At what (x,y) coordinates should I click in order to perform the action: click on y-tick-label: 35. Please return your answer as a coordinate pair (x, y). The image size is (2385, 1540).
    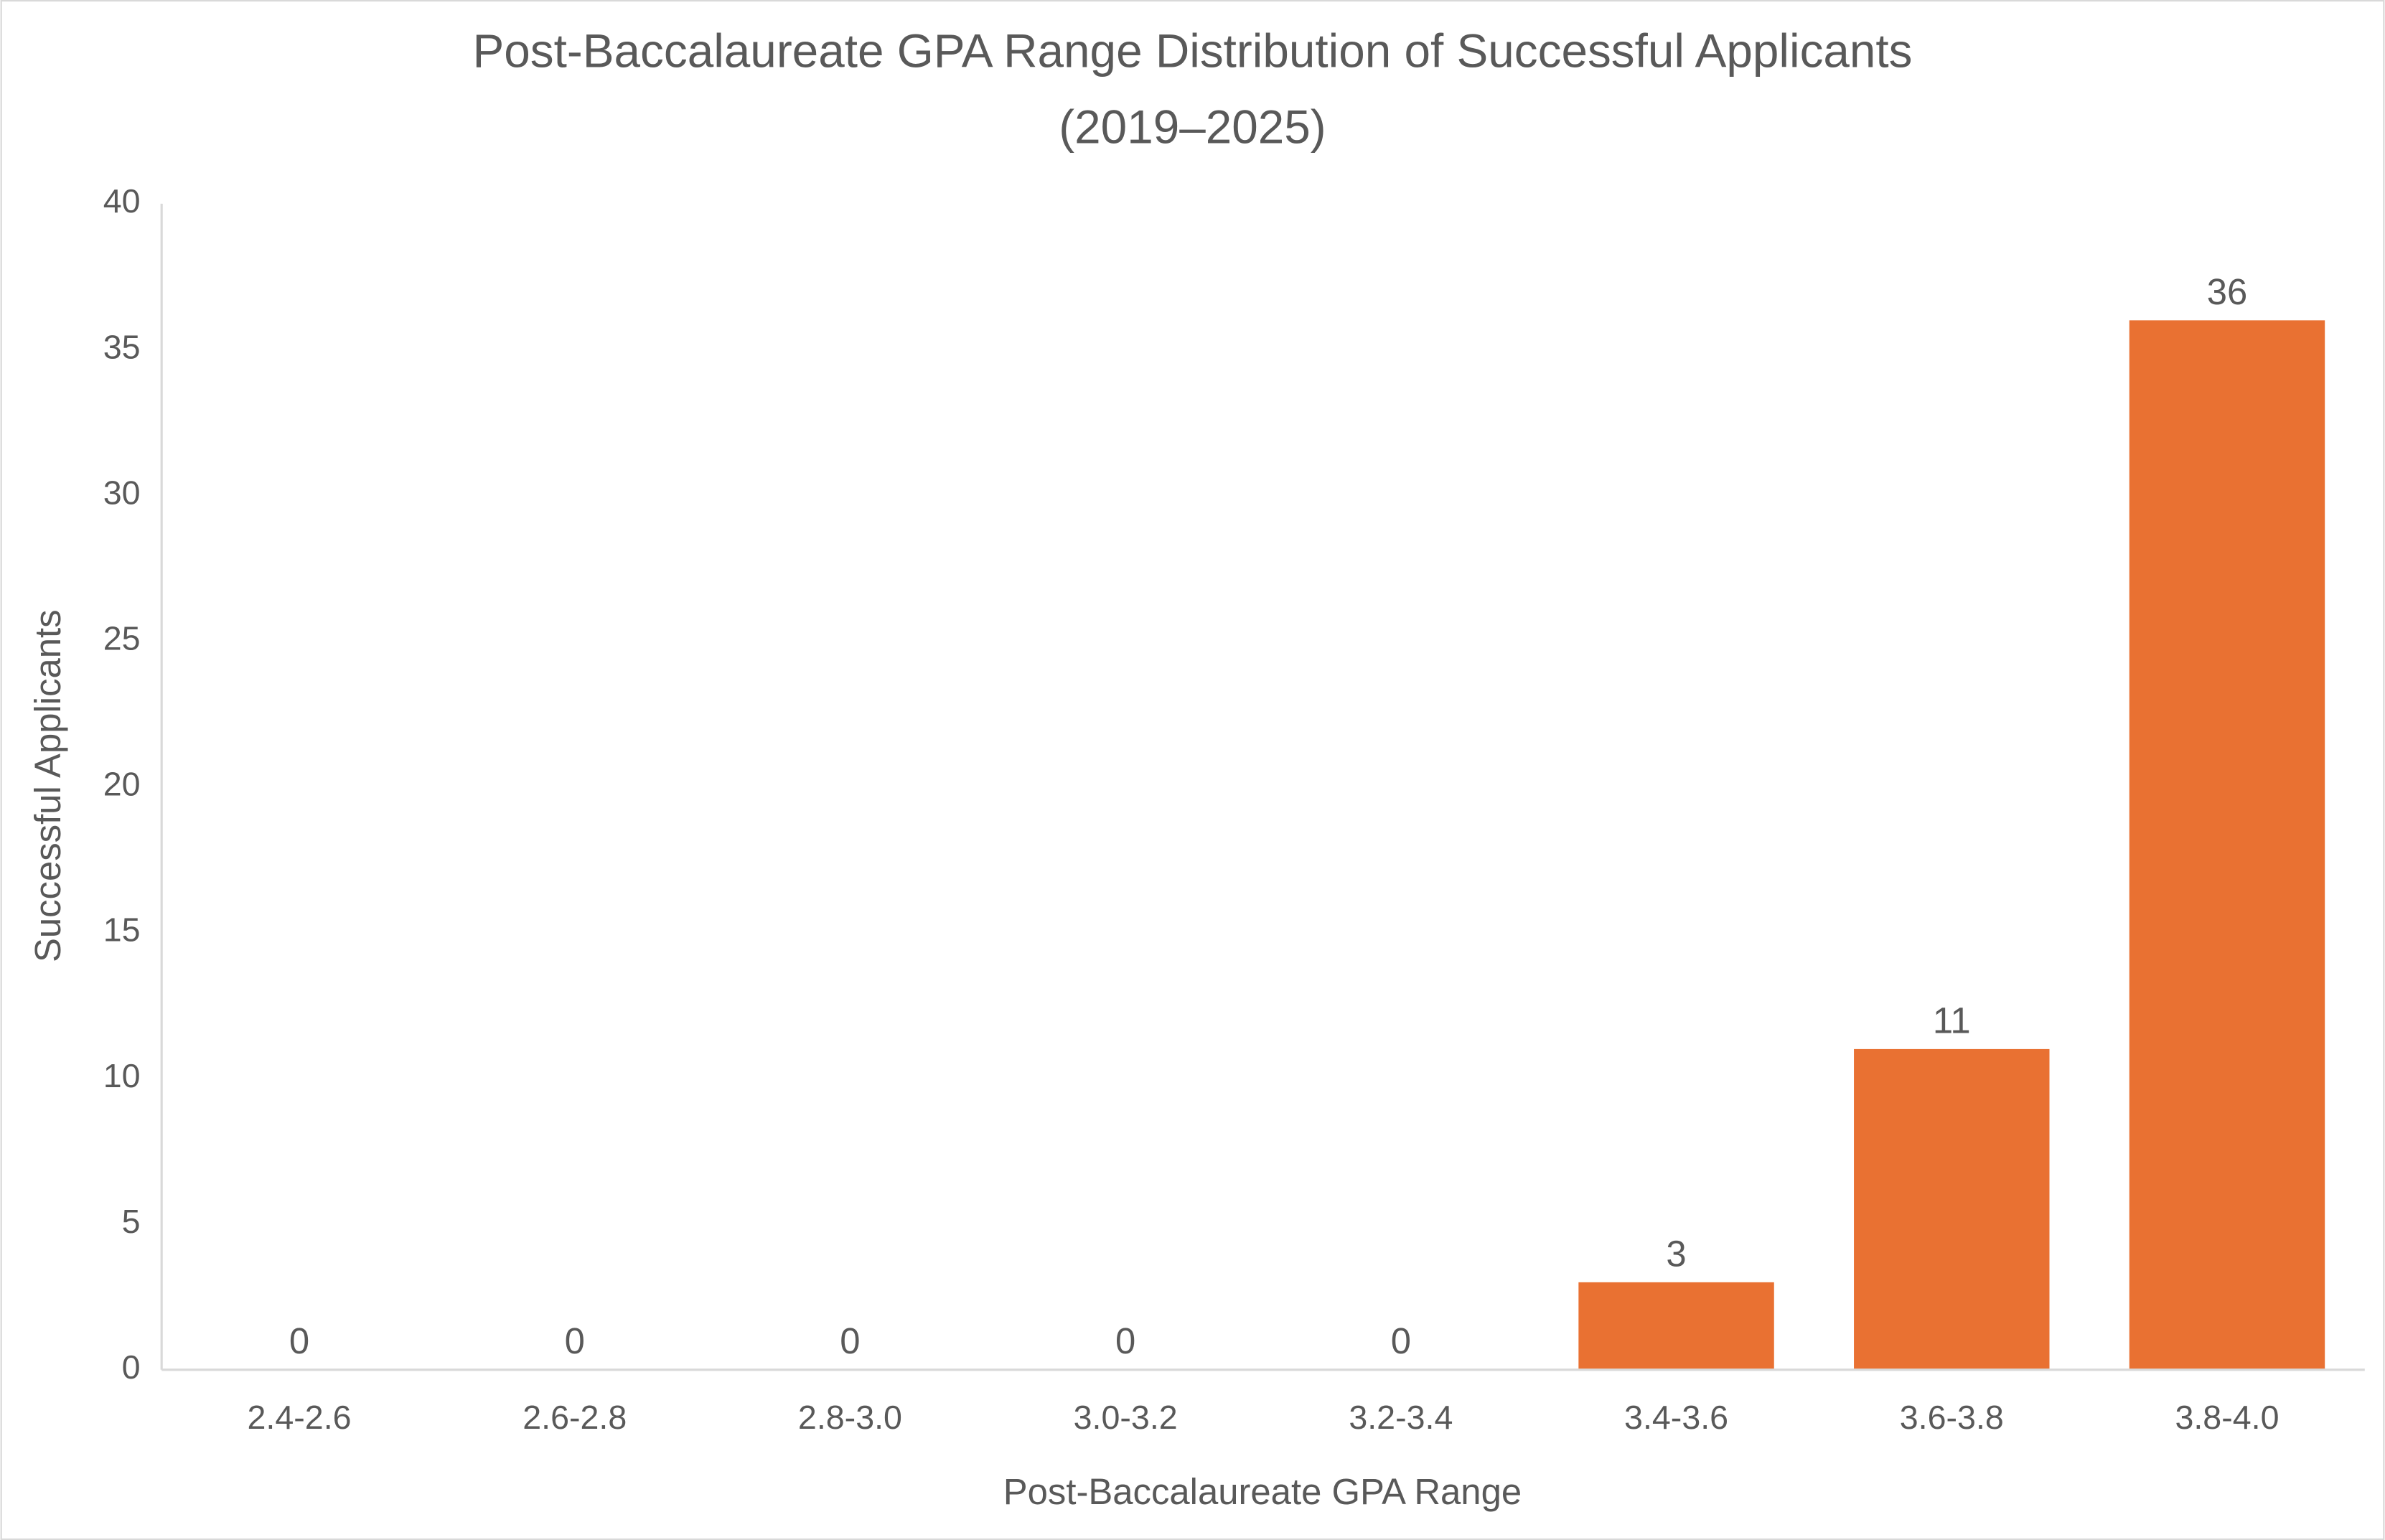
    Looking at the image, I should click on (122, 346).